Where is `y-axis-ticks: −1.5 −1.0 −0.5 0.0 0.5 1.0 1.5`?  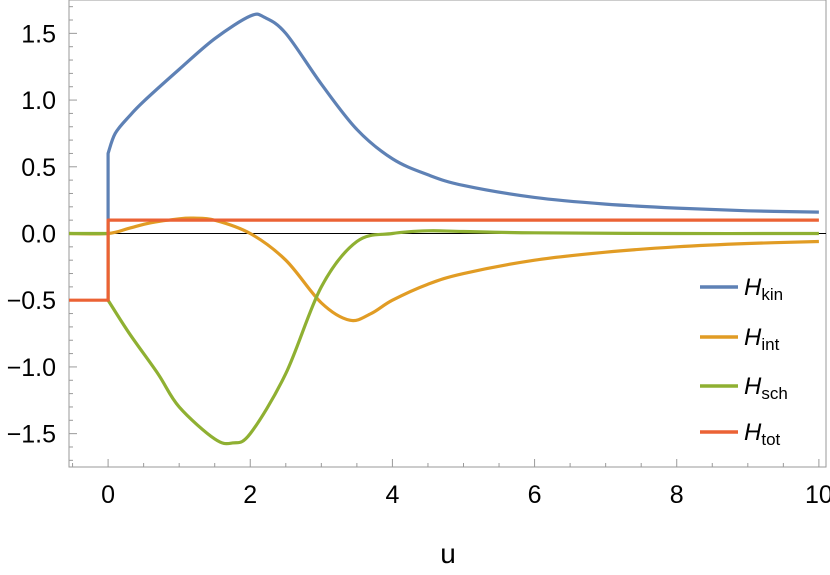
y-axis-ticks: −1.5 −1.0 −0.5 0.0 0.5 1.0 1.5 is located at coordinates (42, 233).